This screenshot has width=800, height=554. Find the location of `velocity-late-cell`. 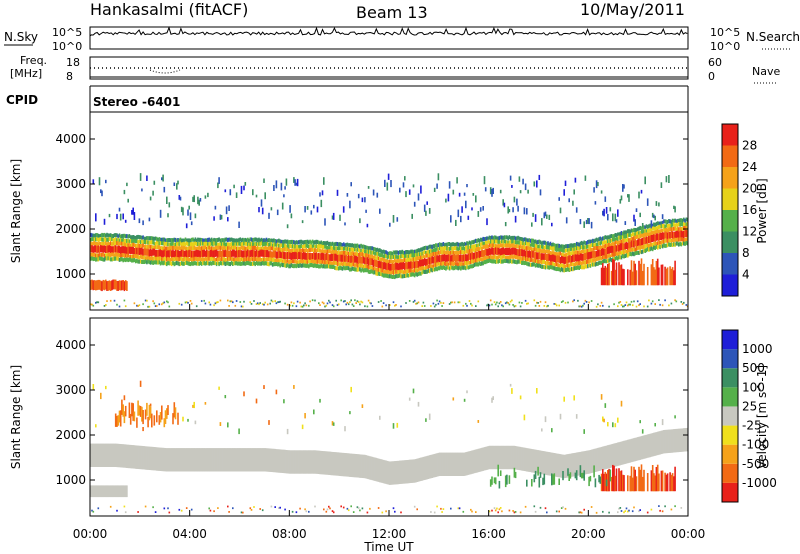

velocity-late-cell is located at coordinates (628, 483).